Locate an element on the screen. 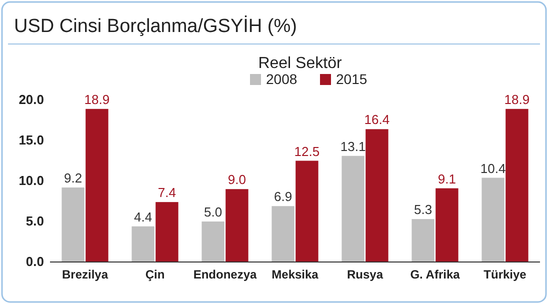  x-tick-label: Rusya is located at coordinates (365, 275).